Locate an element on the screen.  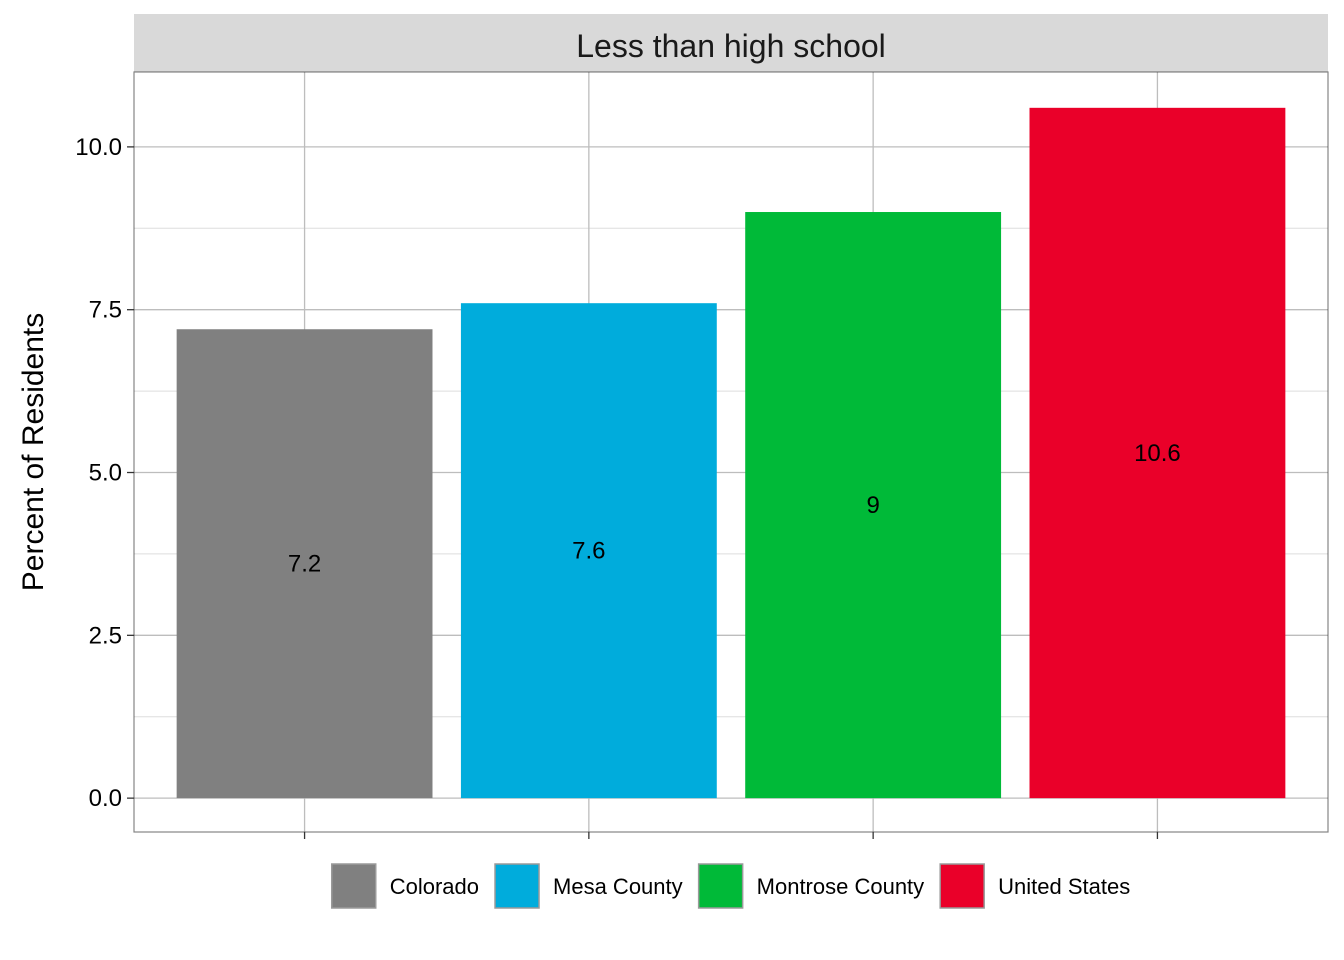
bar-value-label: 7.6 is located at coordinates (588, 551).